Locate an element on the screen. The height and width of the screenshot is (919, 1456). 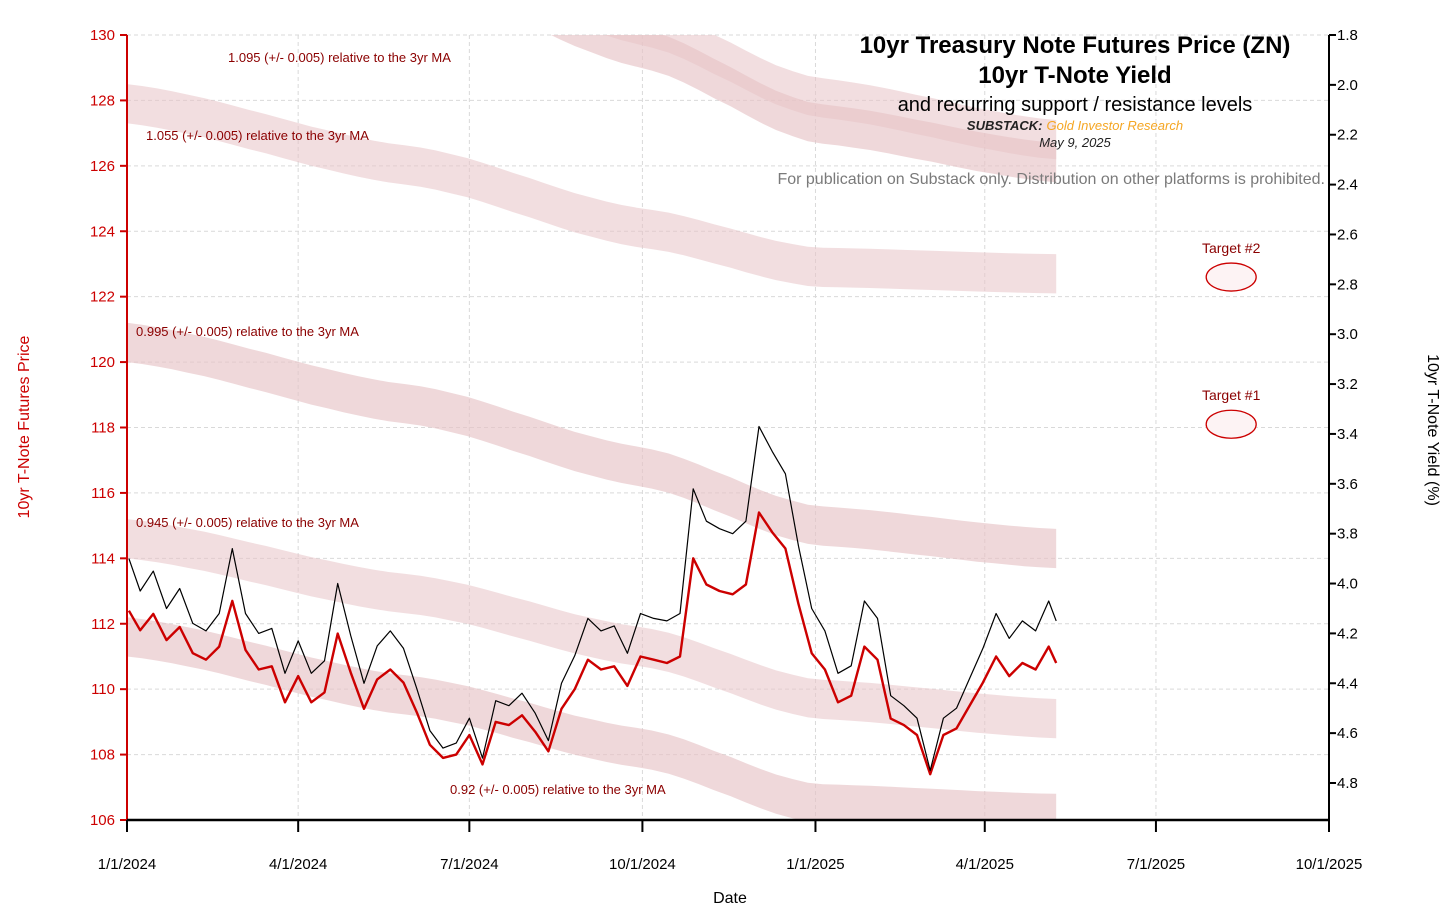
right-tick-label-8: 3.4 is located at coordinates (1347, 434).